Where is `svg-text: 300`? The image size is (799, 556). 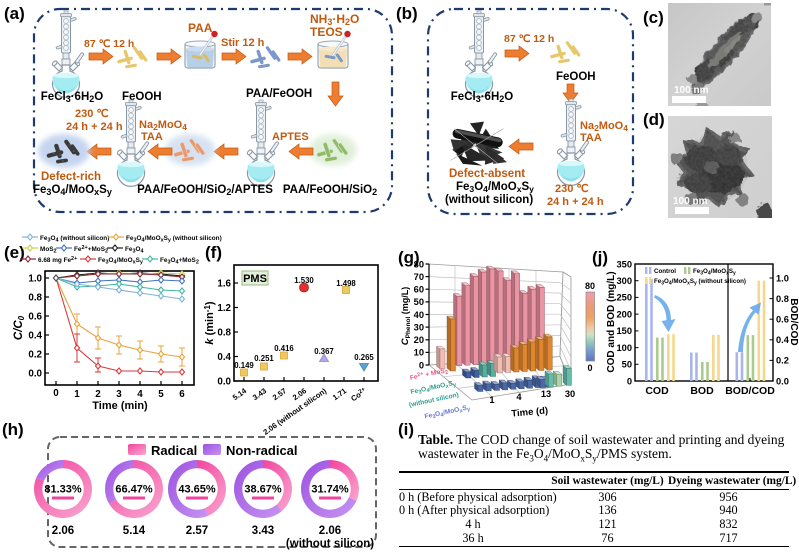
svg-text: 300 is located at coordinates (624, 281).